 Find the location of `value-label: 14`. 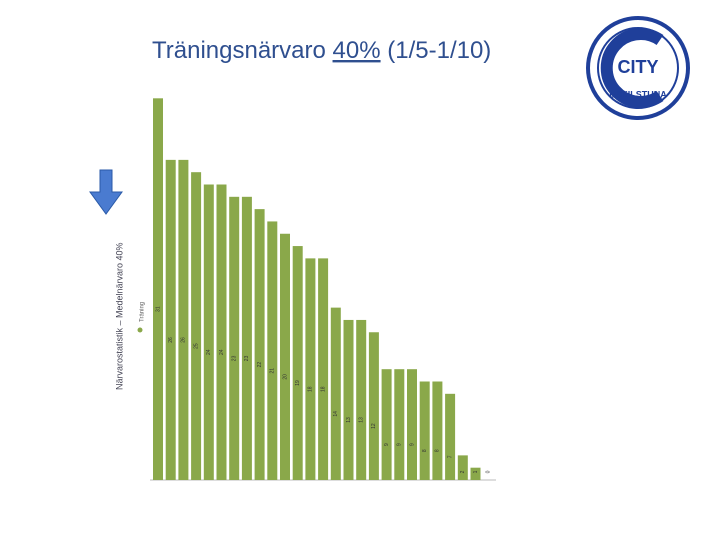

value-label: 14 is located at coordinates (336, 414).